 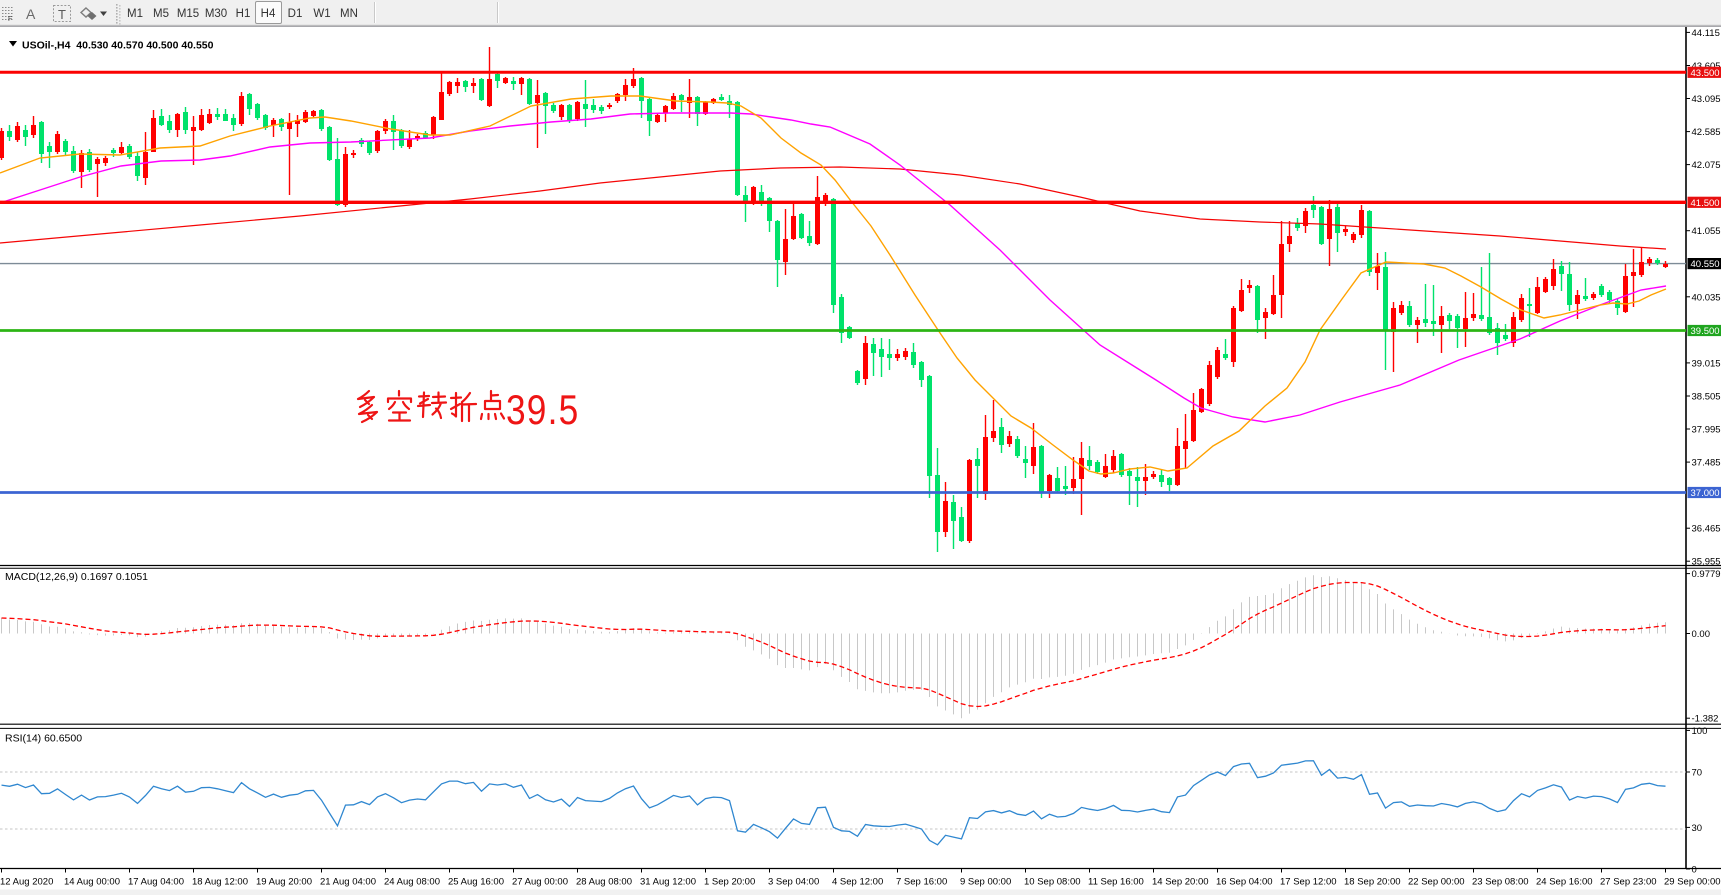 I want to click on svg-text: 17 Sep 12:00, so click(x=1308, y=882).